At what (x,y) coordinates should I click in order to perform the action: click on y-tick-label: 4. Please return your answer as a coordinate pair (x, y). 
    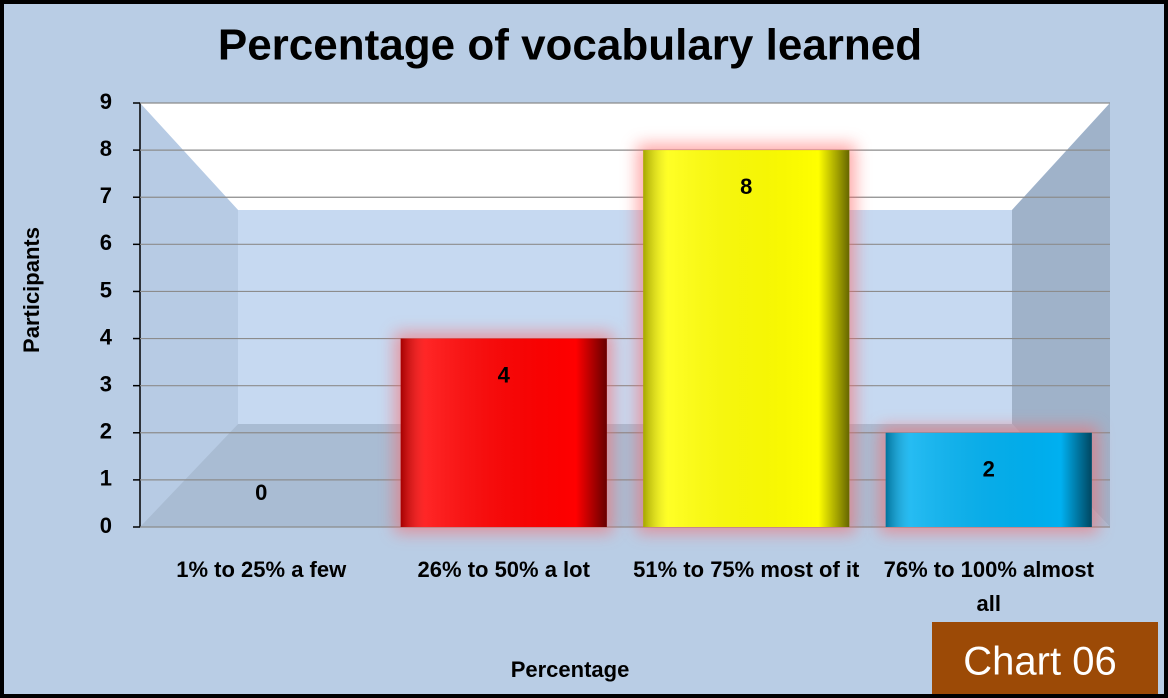
    Looking at the image, I should click on (106, 336).